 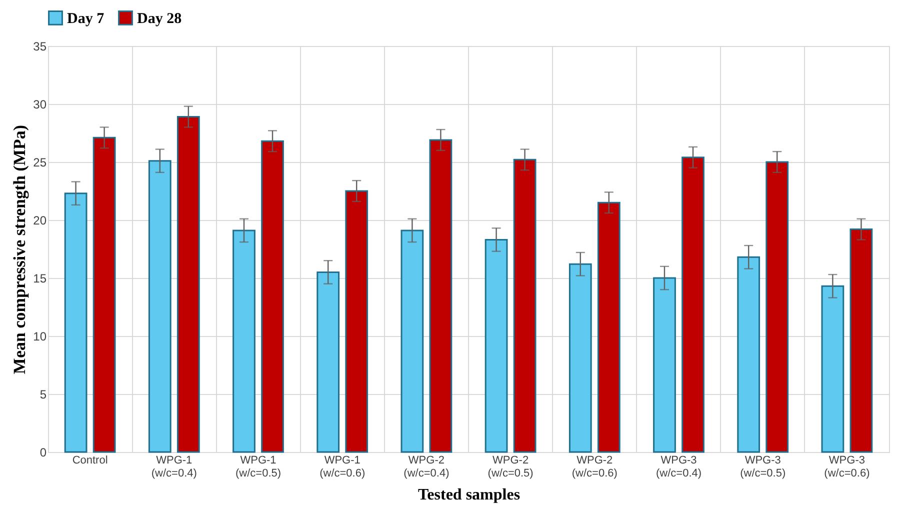 What do you see at coordinates (40, 163) in the screenshot?
I see `y-tick-label: 25` at bounding box center [40, 163].